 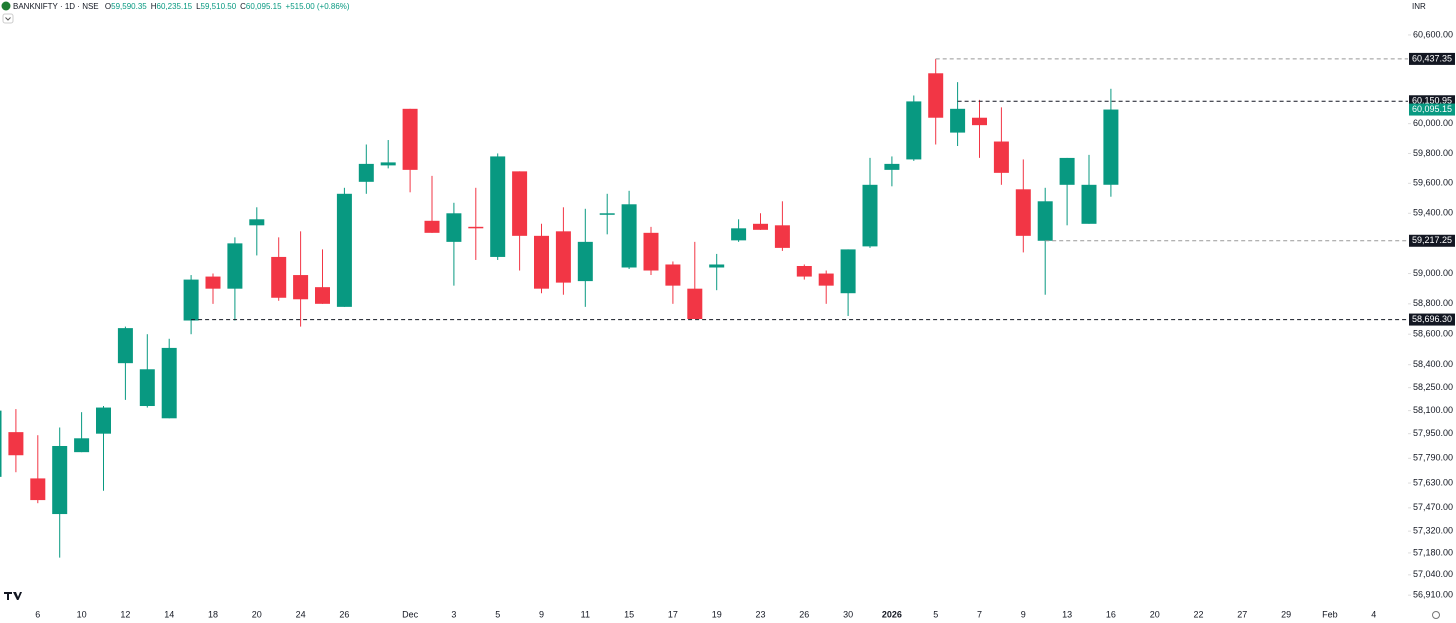 What do you see at coordinates (1433, 364) in the screenshot?
I see `y-tick-label: 58,400.00` at bounding box center [1433, 364].